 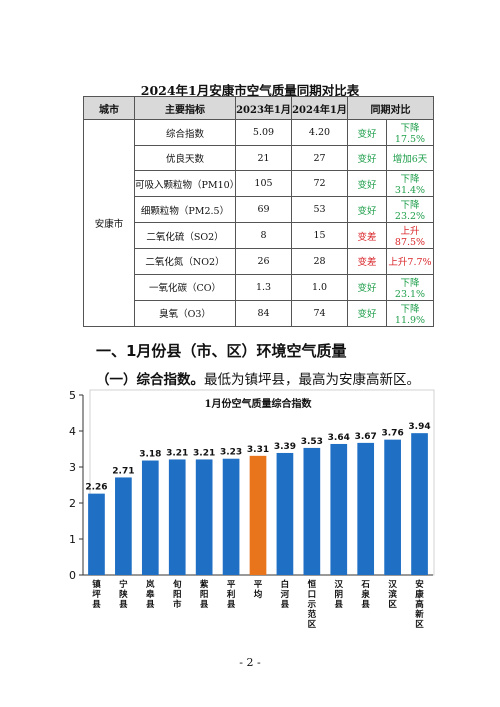 What do you see at coordinates (185, 108) in the screenshot?
I see `header-indicator: 主要指标` at bounding box center [185, 108].